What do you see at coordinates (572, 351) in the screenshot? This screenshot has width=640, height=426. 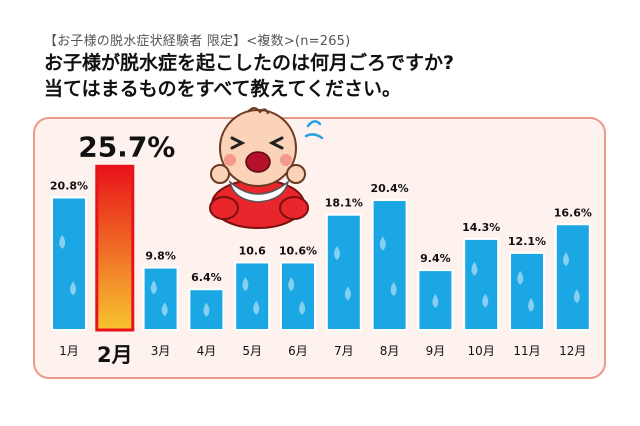 I see `category-label: 12月` at bounding box center [572, 351].